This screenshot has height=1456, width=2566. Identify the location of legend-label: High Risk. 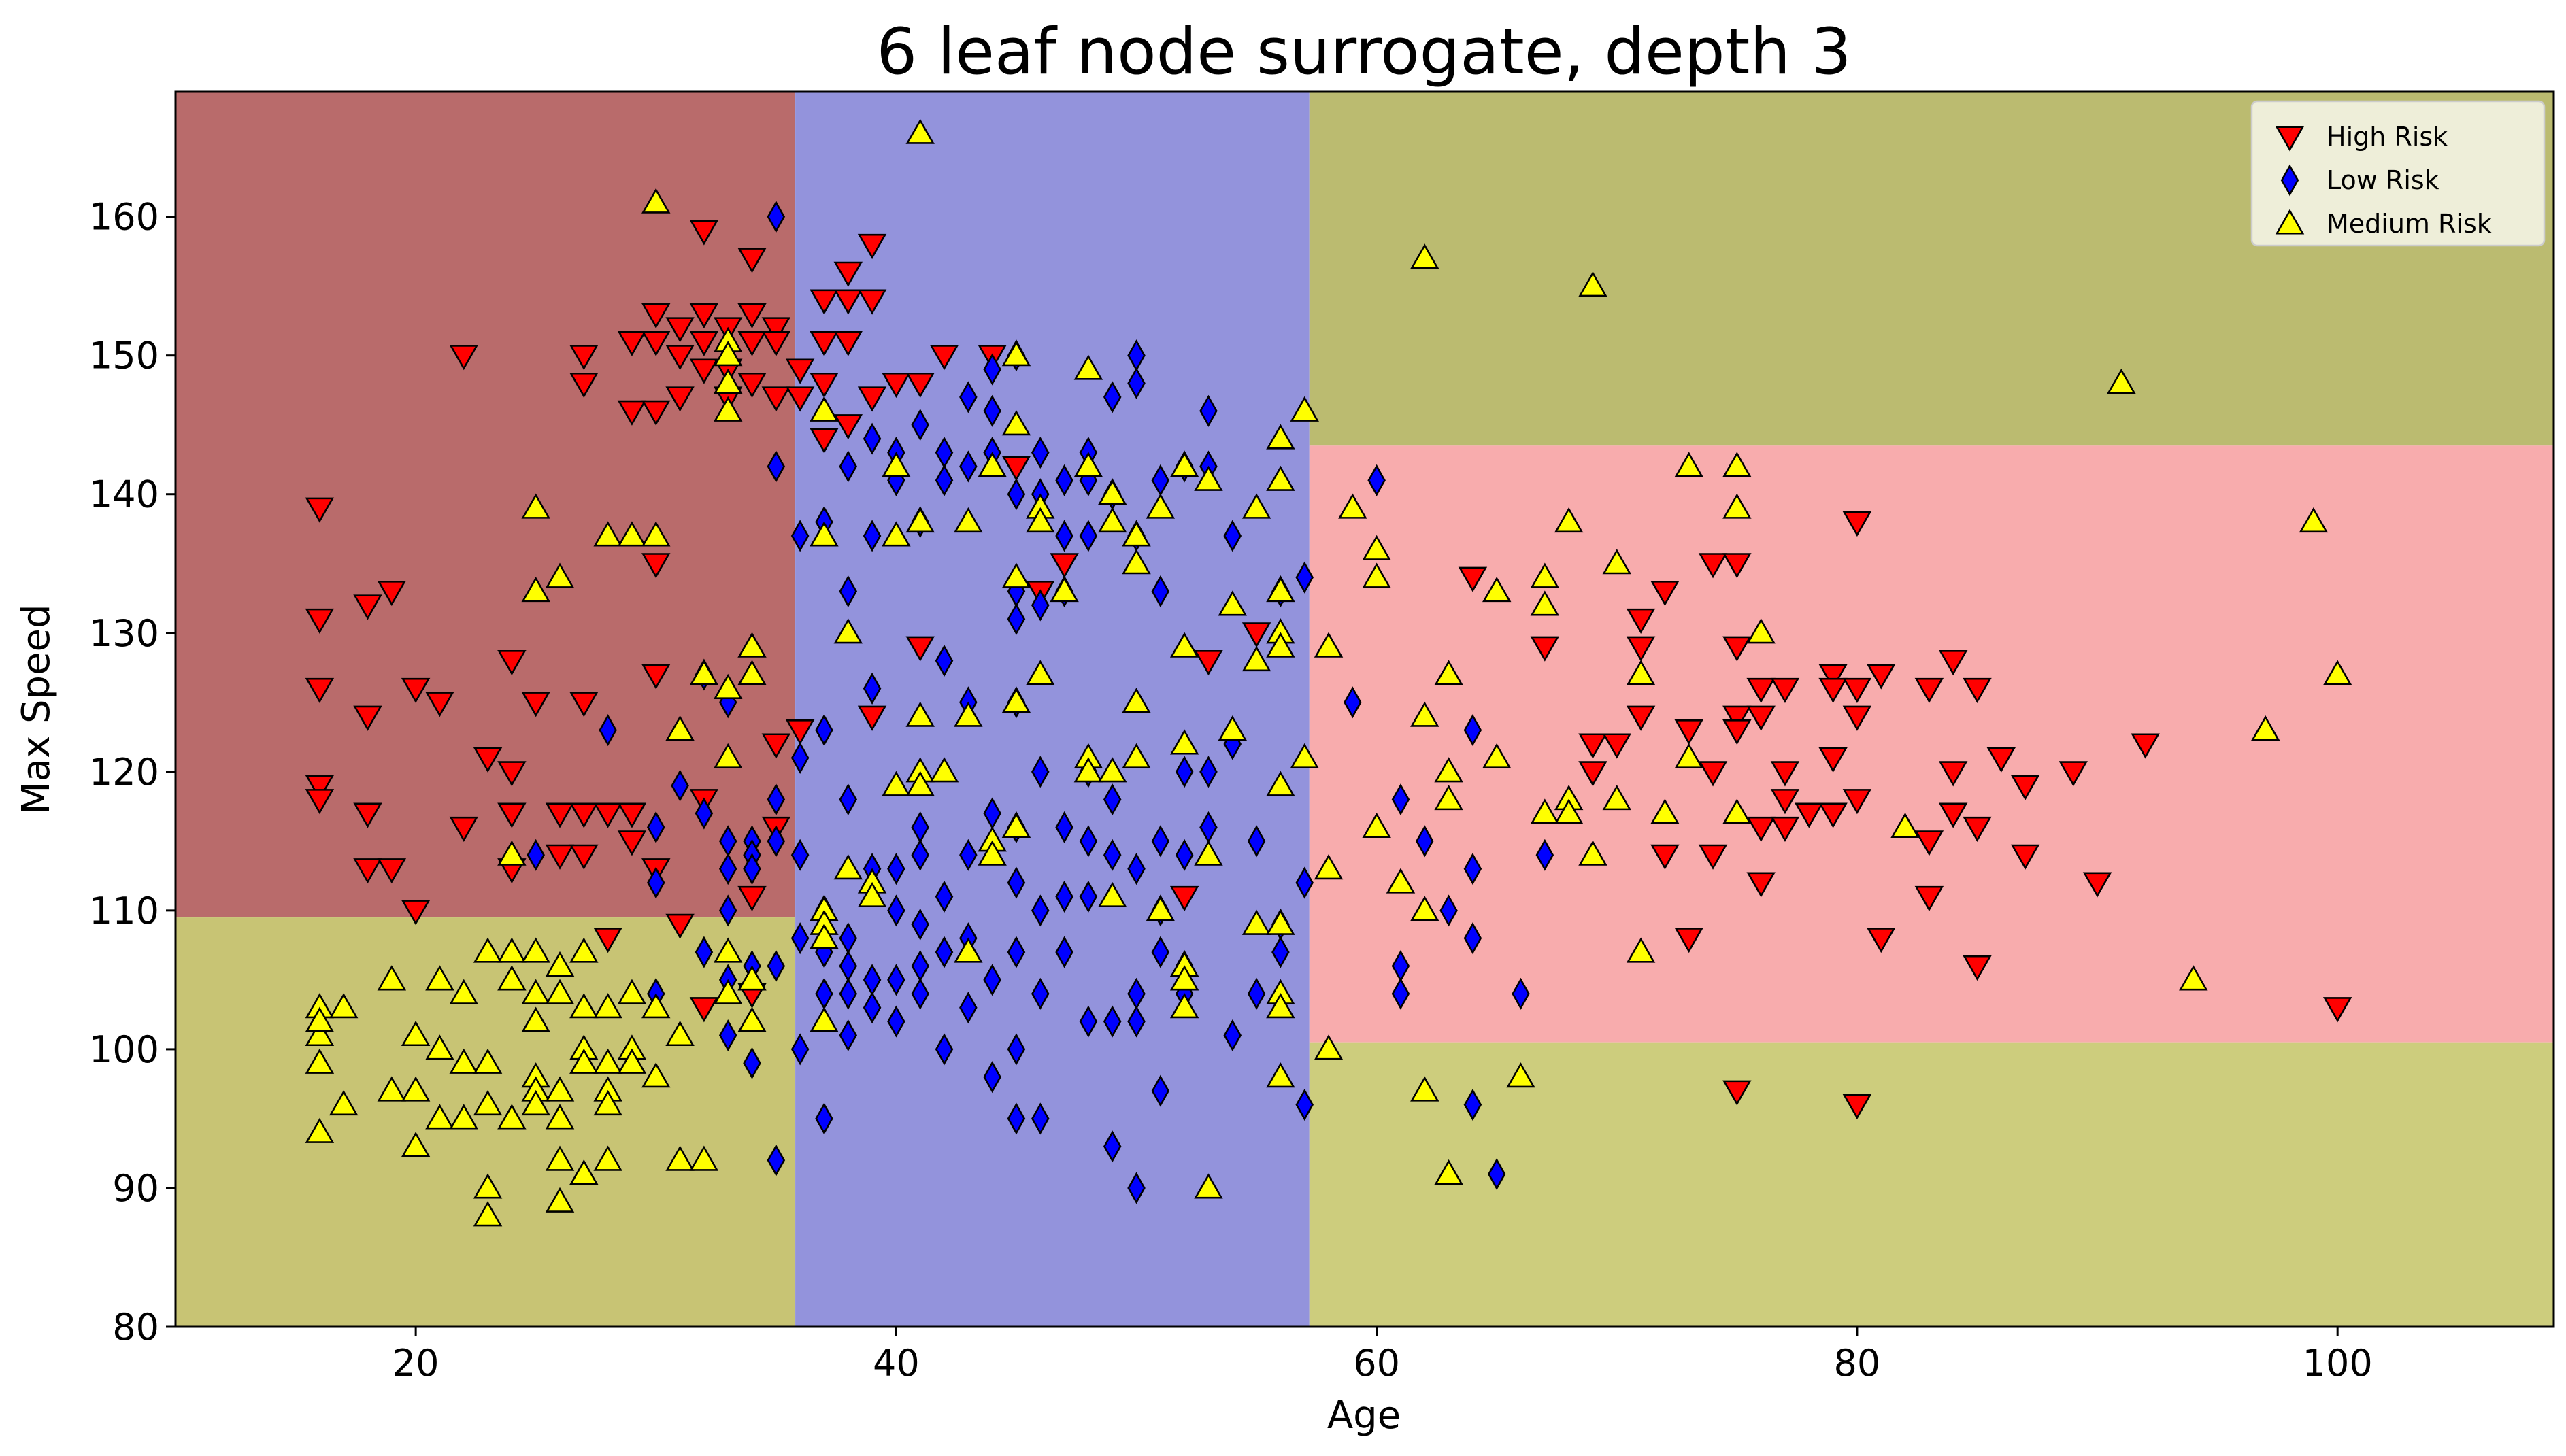
(2387, 137).